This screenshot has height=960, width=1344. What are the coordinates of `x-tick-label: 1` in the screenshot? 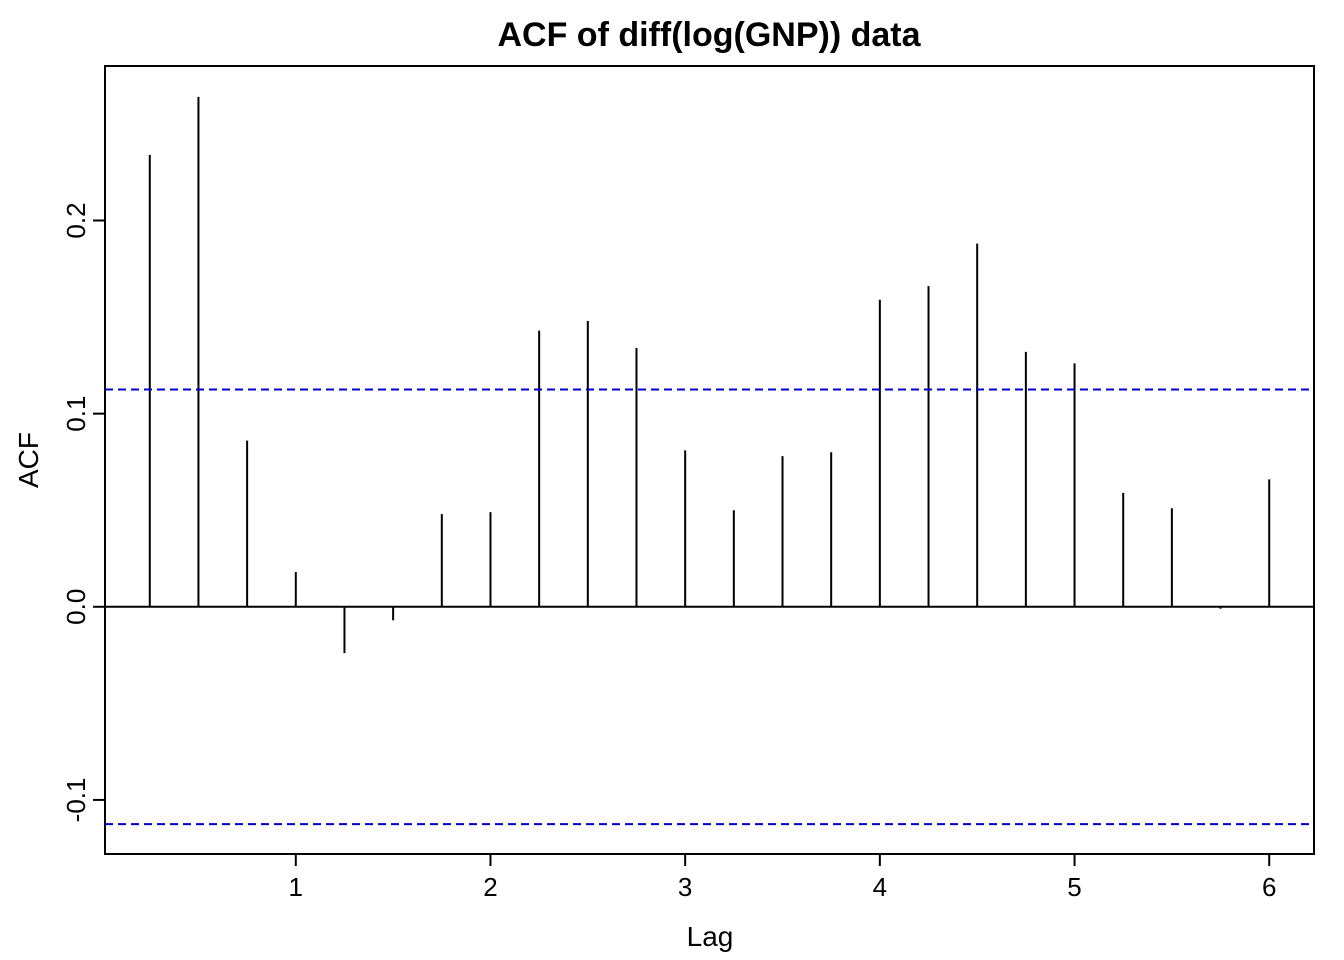 It's located at (296, 887).